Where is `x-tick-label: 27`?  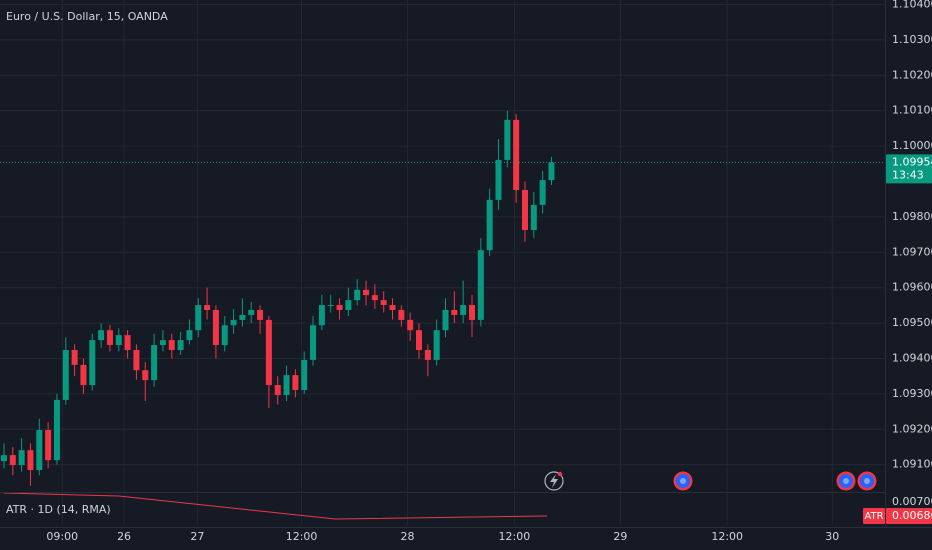 x-tick-label: 27 is located at coordinates (197, 536).